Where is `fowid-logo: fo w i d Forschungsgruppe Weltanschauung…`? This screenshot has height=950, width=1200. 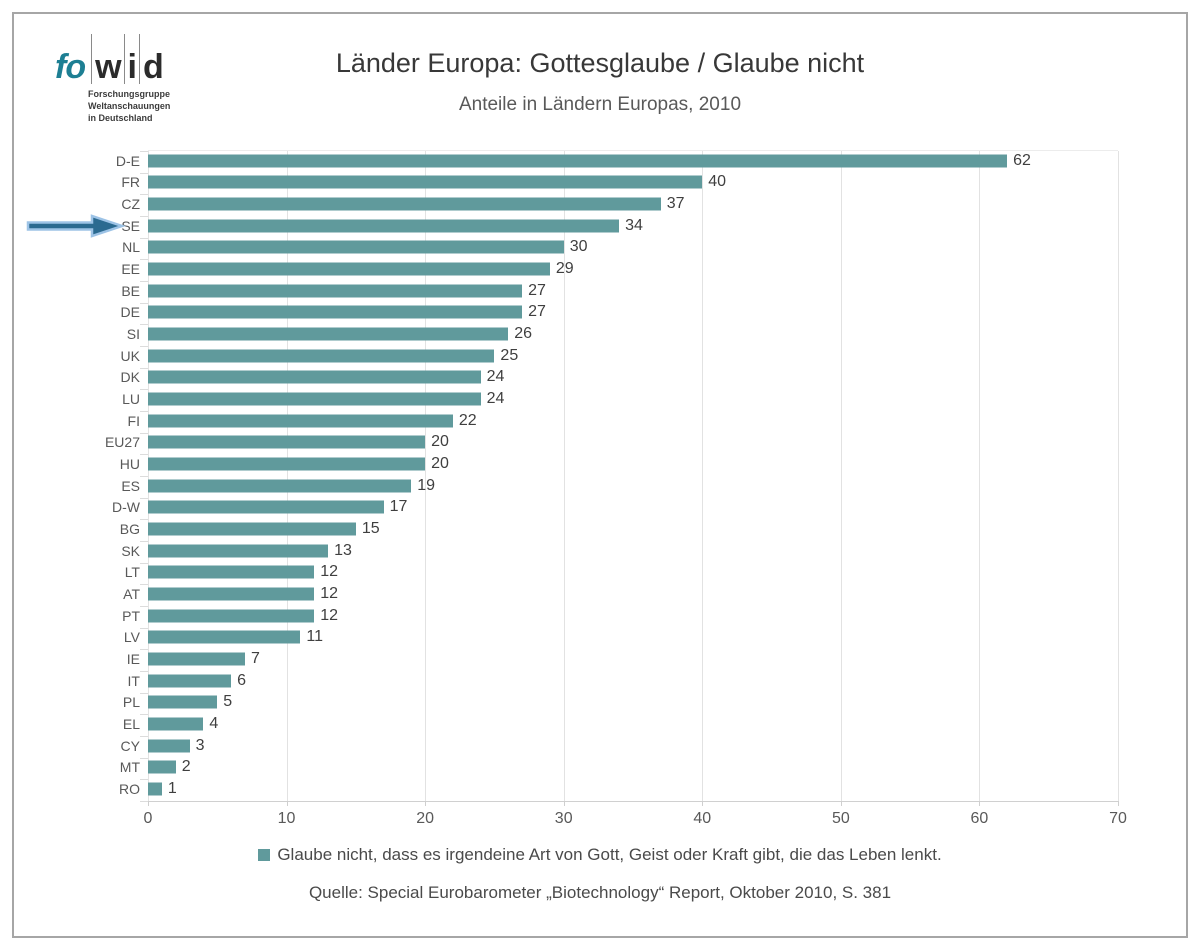
fowid-logo: fo w i d Forschungsgruppe Weltanschauung… is located at coordinates (112, 79).